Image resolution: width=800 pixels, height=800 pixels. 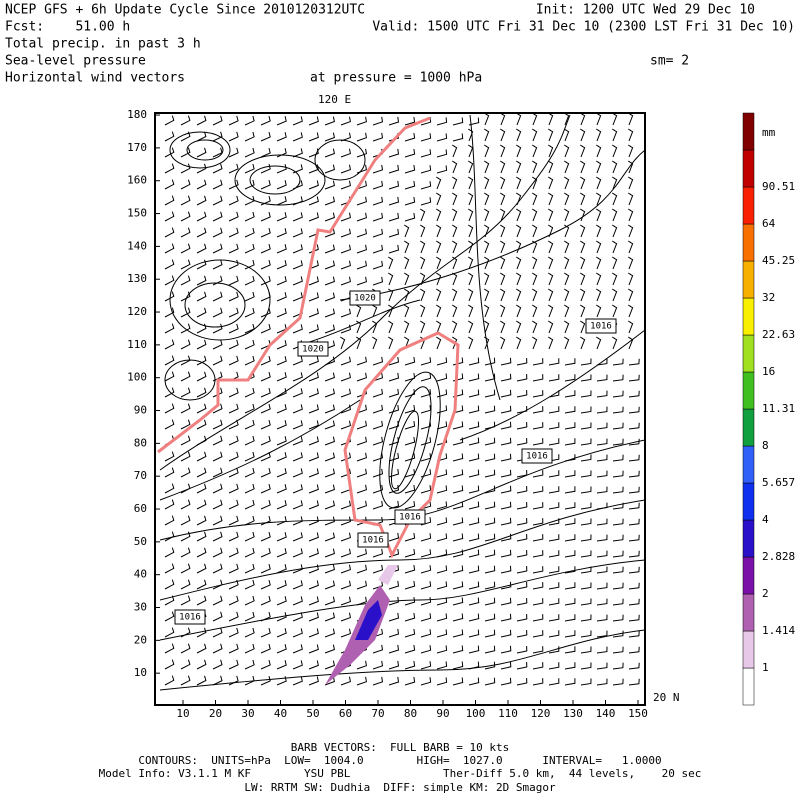 What do you see at coordinates (769, 132) in the screenshot?
I see `colorbar-unit: mm` at bounding box center [769, 132].